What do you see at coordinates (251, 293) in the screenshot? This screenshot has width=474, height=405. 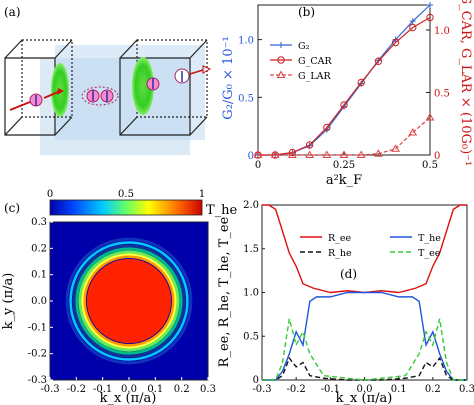 I see `panel-d-y-tick-label: 1.0` at bounding box center [251, 293].